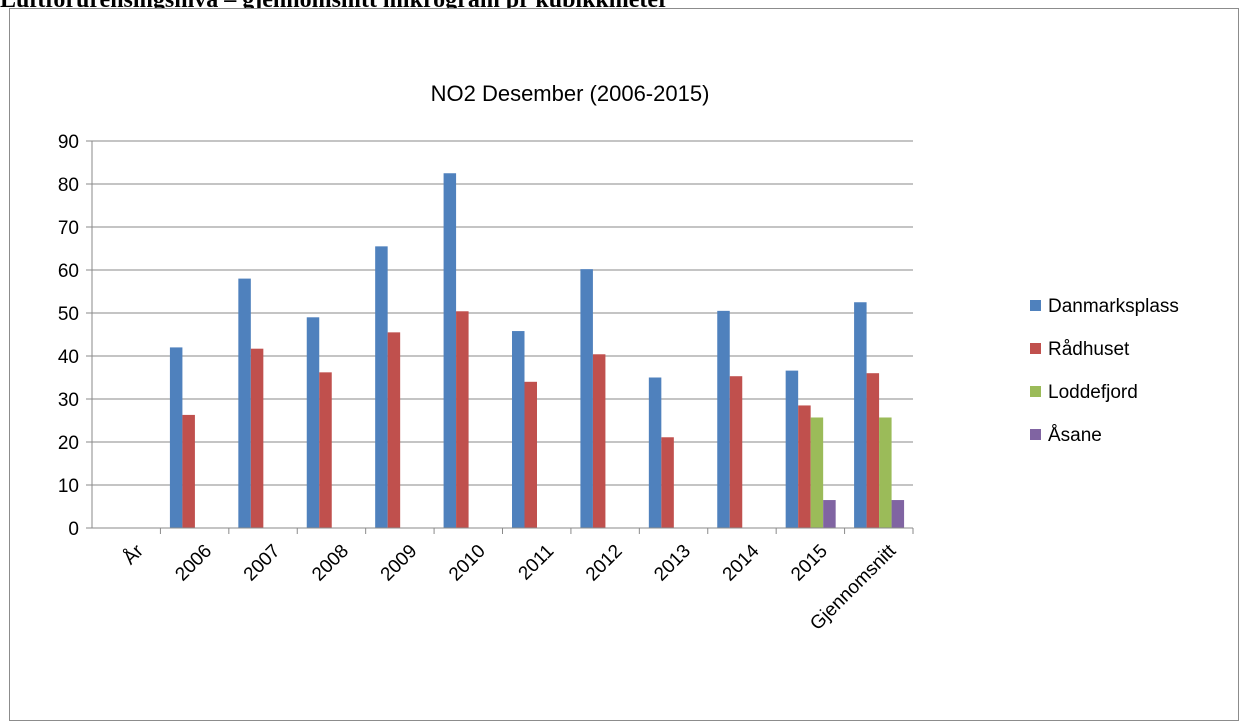 The image size is (1240, 722). What do you see at coordinates (68, 357) in the screenshot?
I see `y-tick-label: 40` at bounding box center [68, 357].